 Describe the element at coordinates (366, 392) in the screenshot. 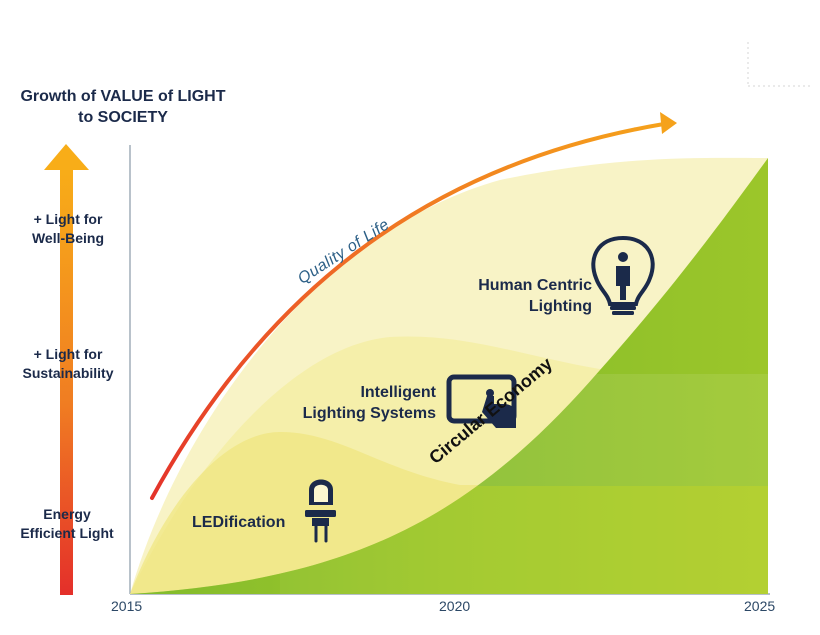

I see `intelligent-line-1: Intelligent` at that location.